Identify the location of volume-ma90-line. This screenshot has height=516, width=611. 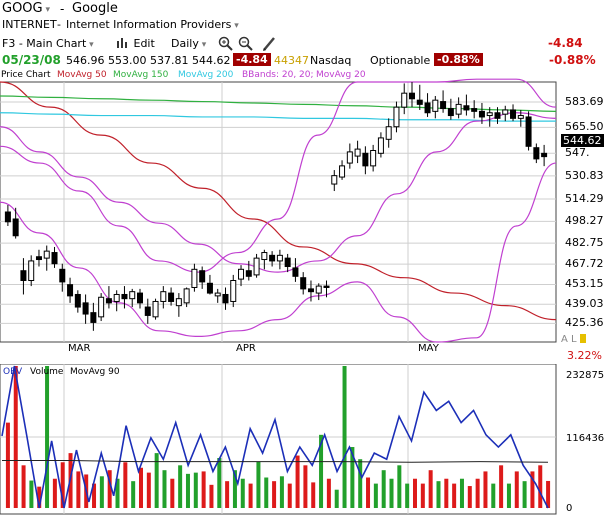
(275, 461).